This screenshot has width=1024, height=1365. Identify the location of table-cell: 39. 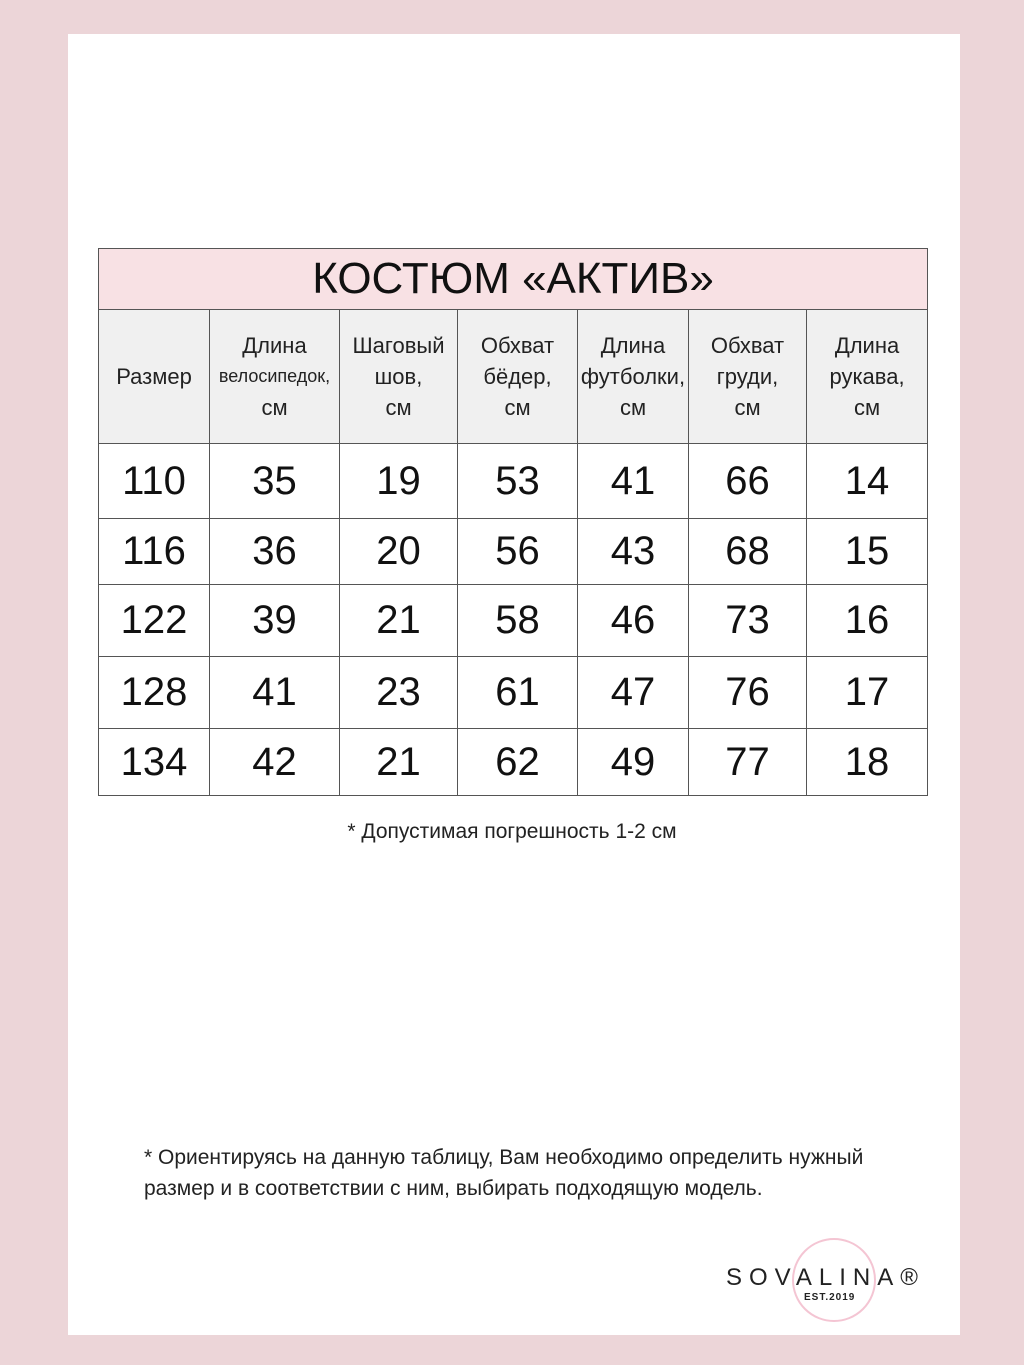
(274, 620).